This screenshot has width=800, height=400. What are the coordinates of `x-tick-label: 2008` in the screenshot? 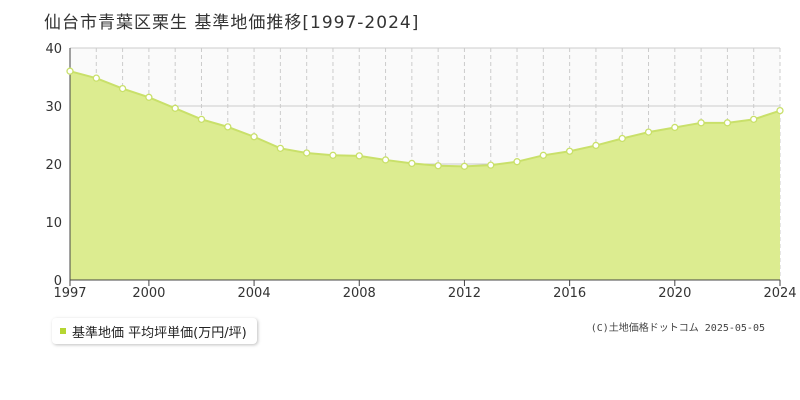 It's located at (359, 293).